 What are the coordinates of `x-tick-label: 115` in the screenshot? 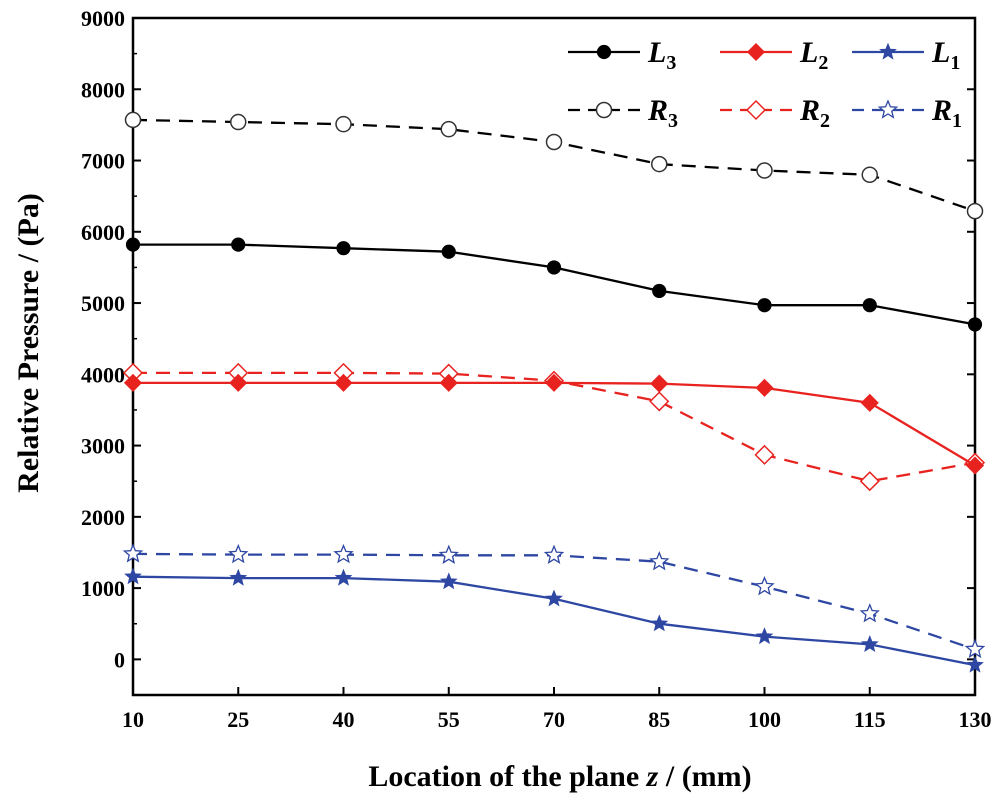 It's located at (870, 719).